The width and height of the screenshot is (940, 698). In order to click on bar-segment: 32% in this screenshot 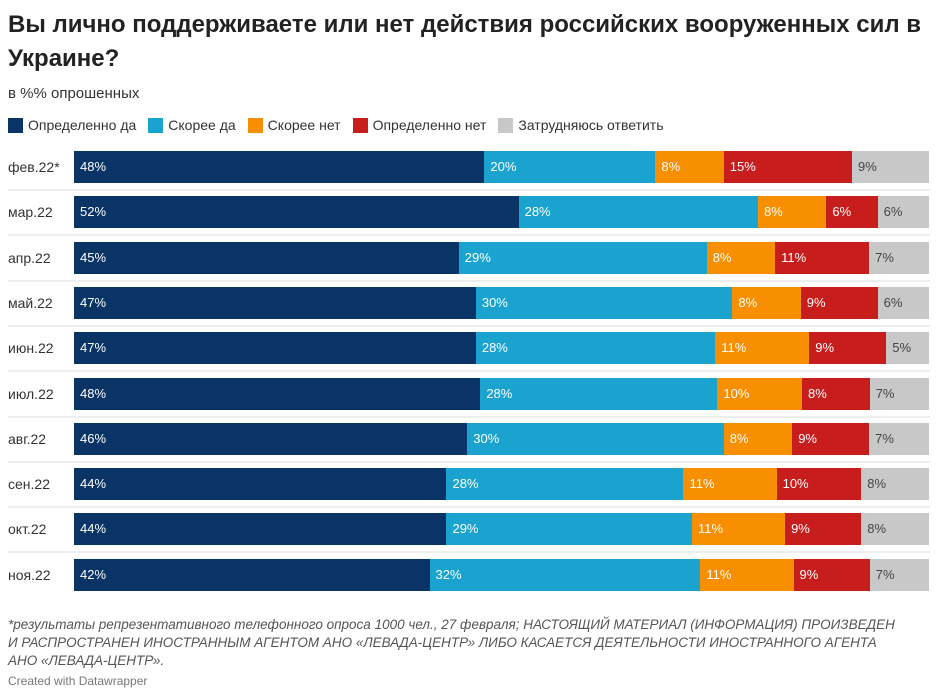, I will do `click(565, 574)`.